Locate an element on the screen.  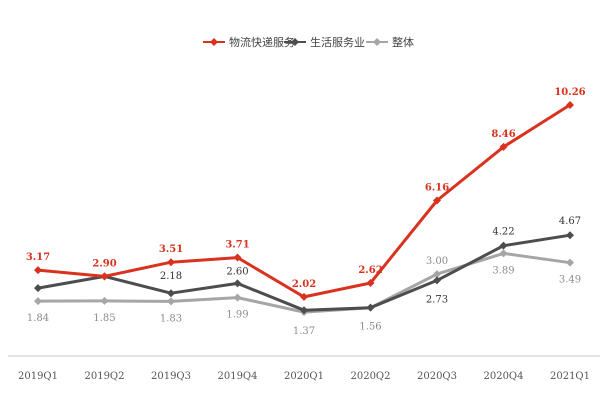
data-label-2-6: 3.00 is located at coordinates (437, 261).